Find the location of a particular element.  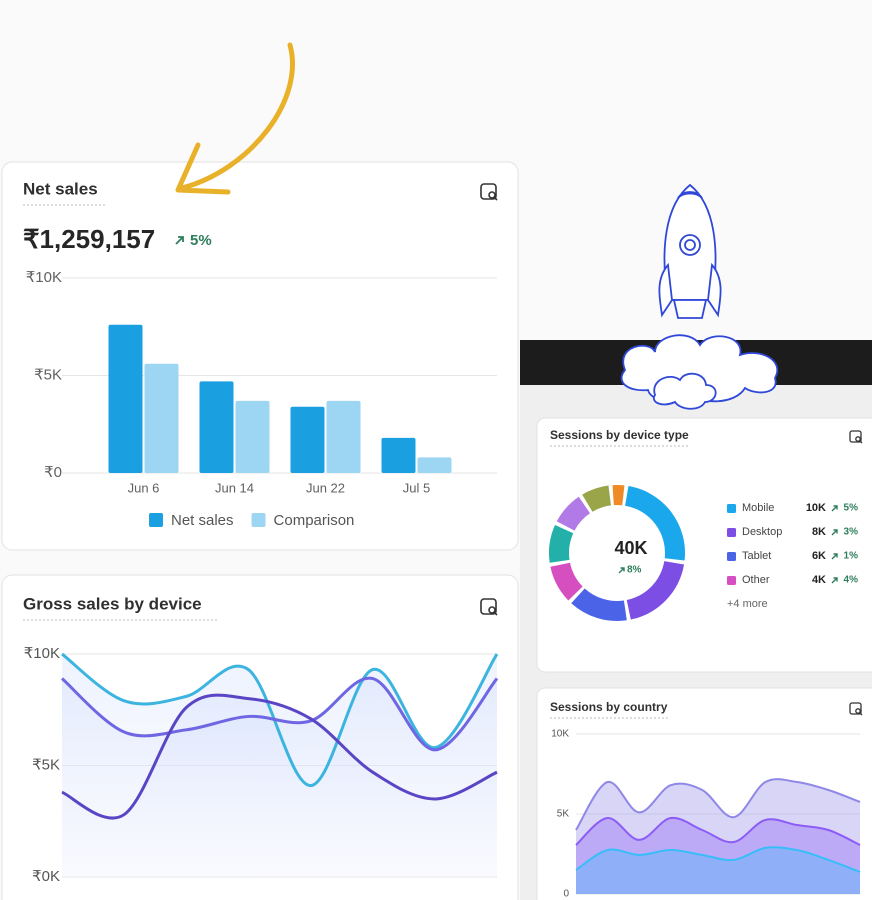

legend-change: 1% is located at coordinates (851, 556).